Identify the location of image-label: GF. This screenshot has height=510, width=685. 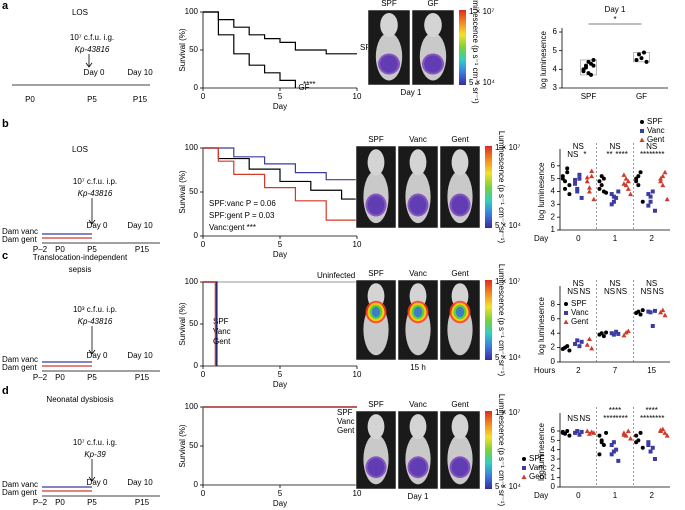
(432, 4).